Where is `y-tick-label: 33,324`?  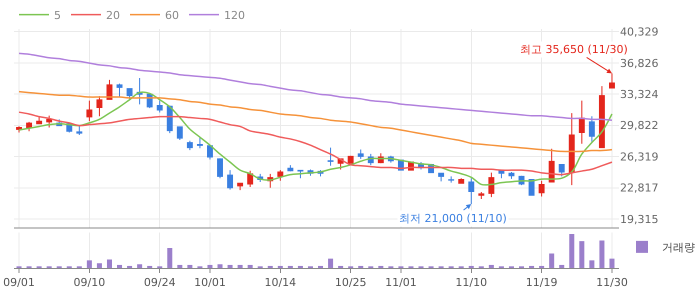 y-tick-label: 33,324 is located at coordinates (639, 94).